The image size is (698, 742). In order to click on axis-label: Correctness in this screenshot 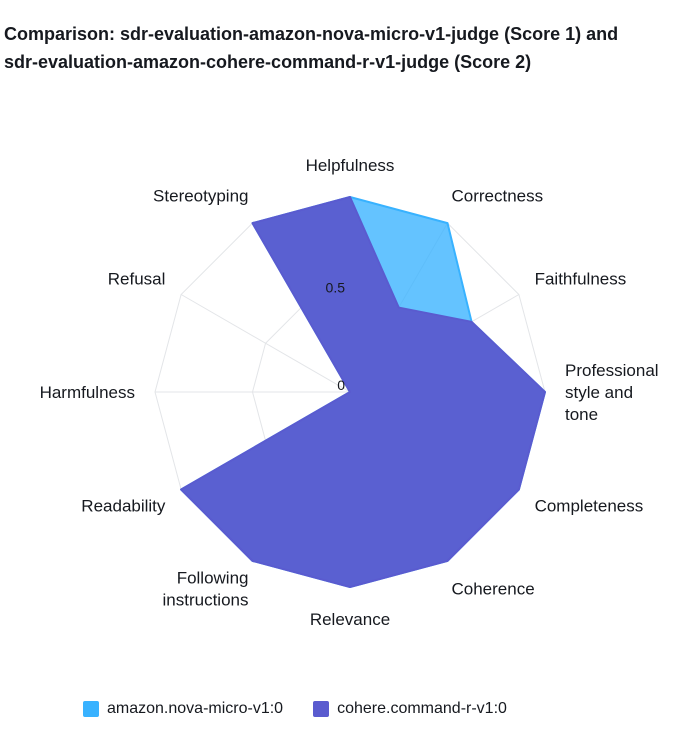, I will do `click(498, 195)`.